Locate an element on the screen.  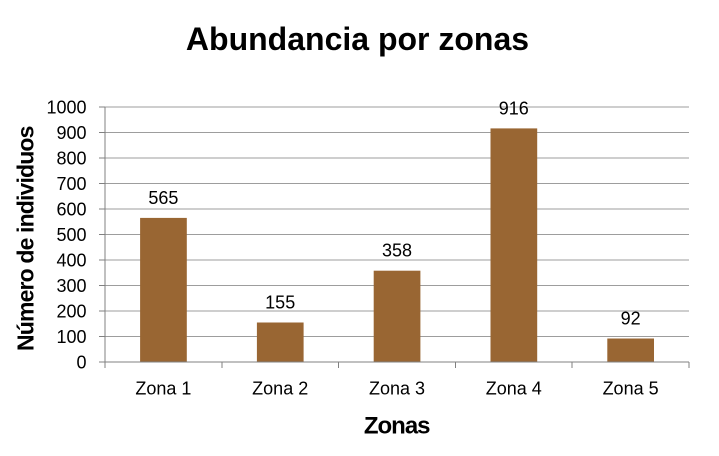
svg-text: 155 is located at coordinates (280, 303).